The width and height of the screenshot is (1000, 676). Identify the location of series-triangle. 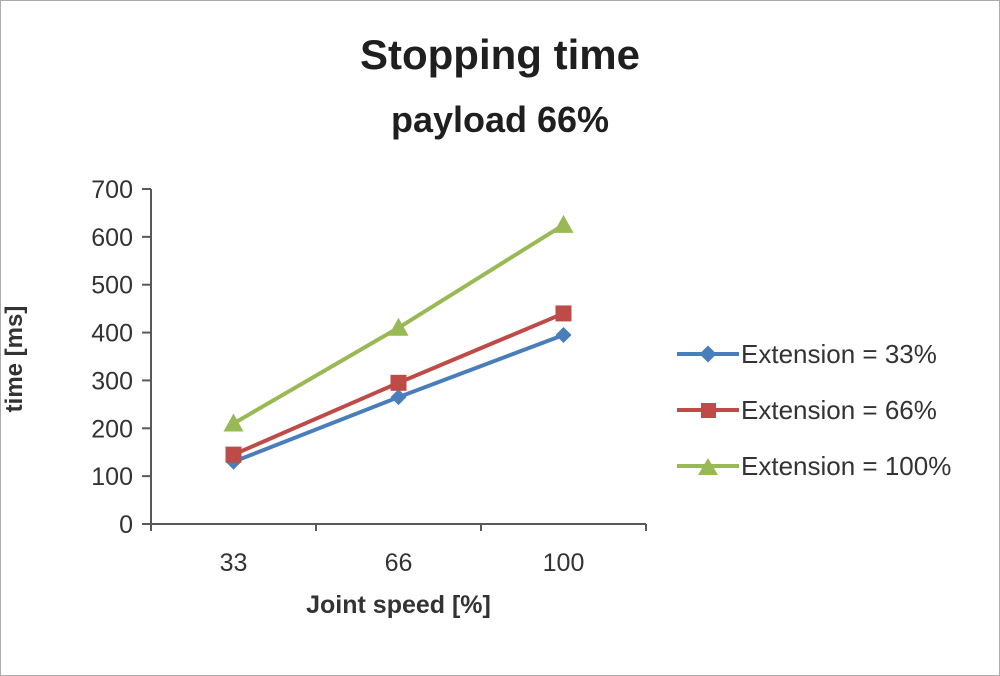
(398, 323).